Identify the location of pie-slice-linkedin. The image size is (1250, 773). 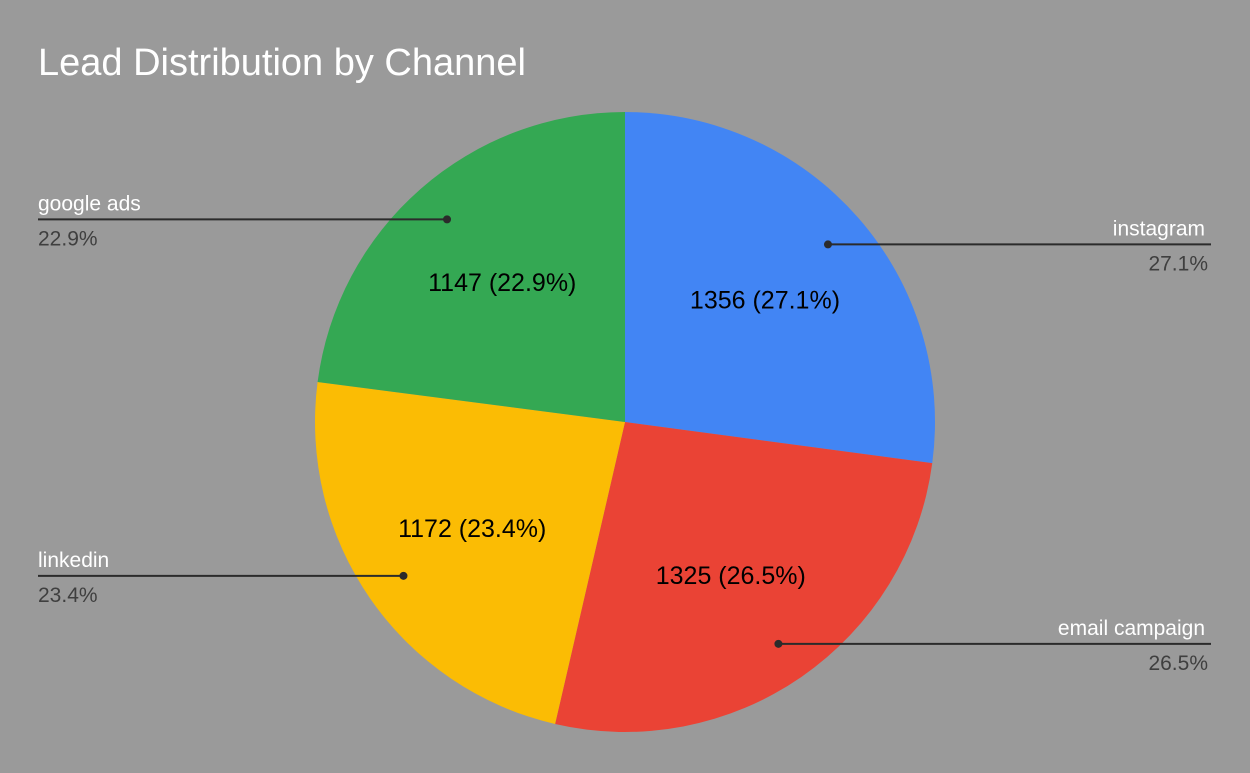
(470, 553).